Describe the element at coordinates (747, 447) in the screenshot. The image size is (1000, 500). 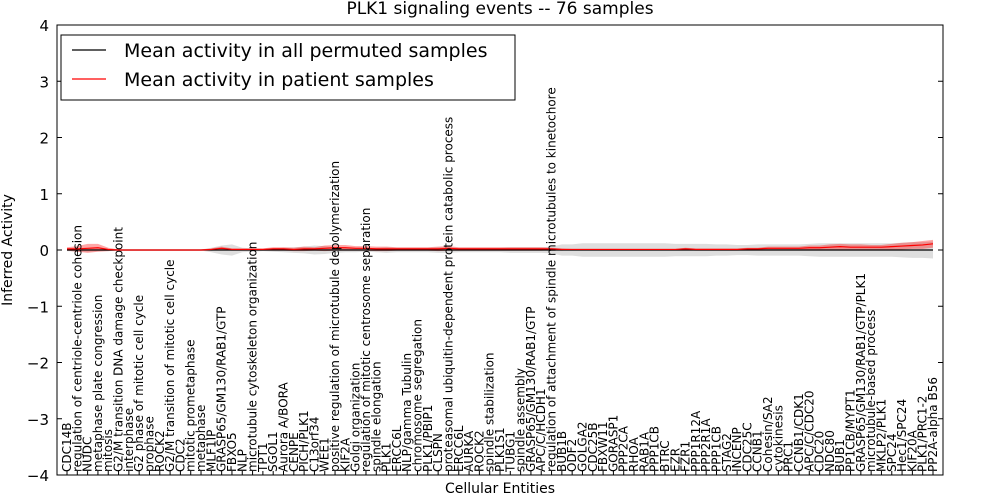
I see `x-tick-label: CDC25C` at that location.